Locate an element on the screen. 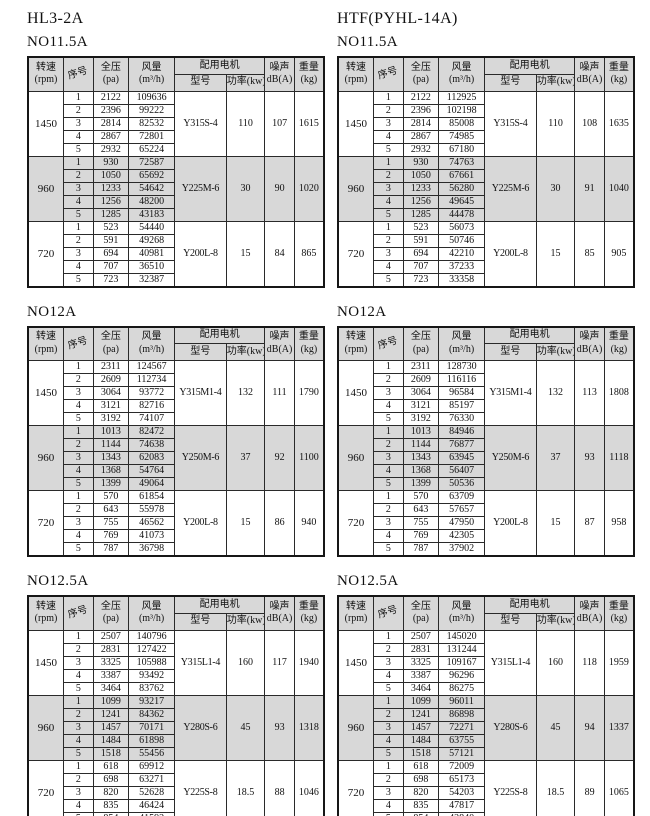  weight-cell: 1318 is located at coordinates (309, 727).